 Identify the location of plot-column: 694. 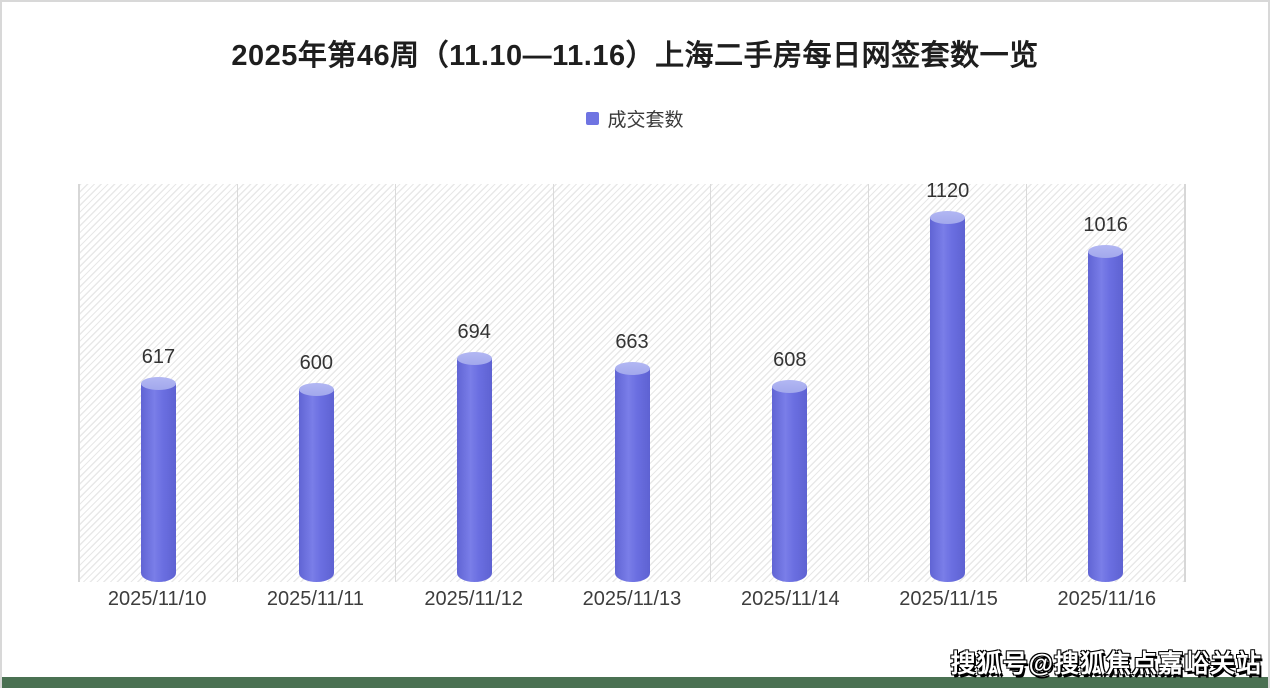
(475, 383).